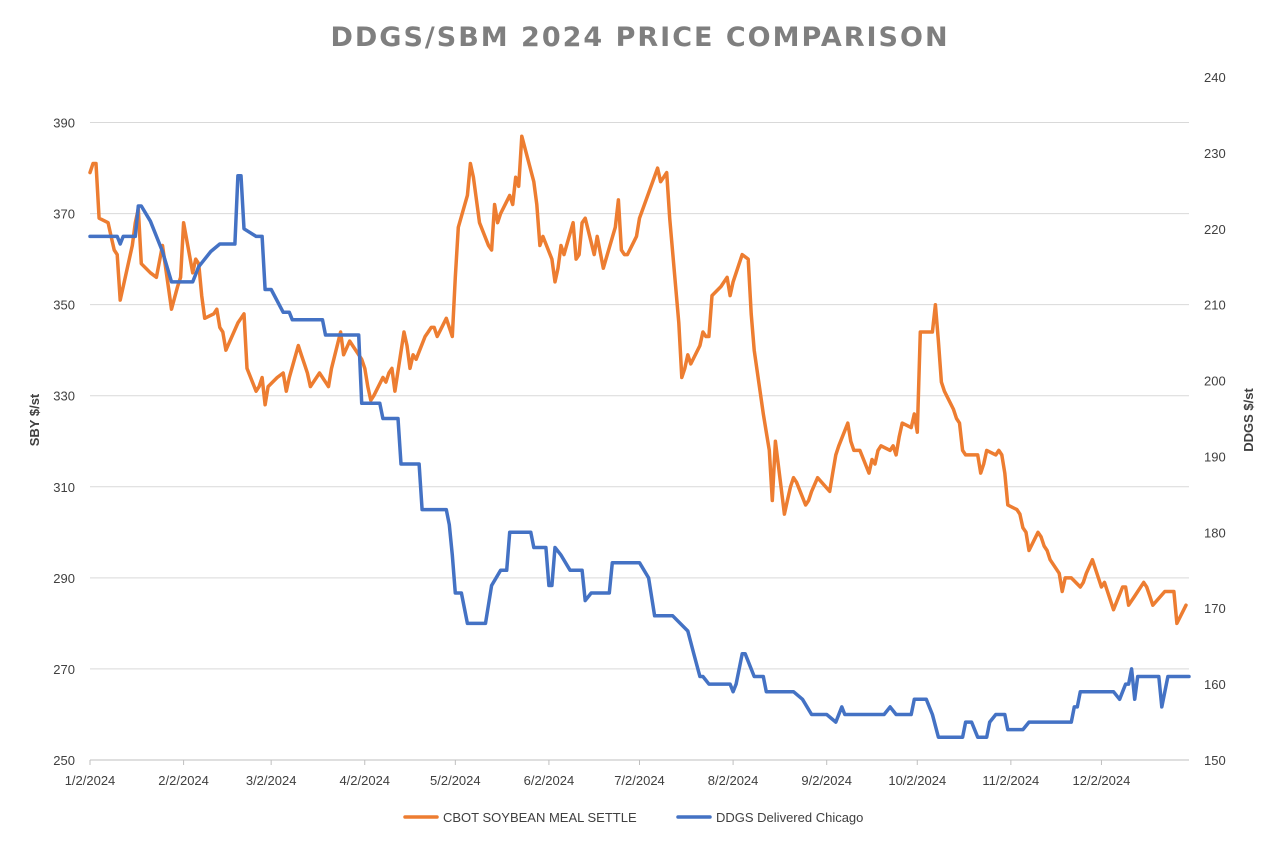 This screenshot has height=845, width=1280. Describe the element at coordinates (1215, 456) in the screenshot. I see `y2-tick-label: 190` at that location.